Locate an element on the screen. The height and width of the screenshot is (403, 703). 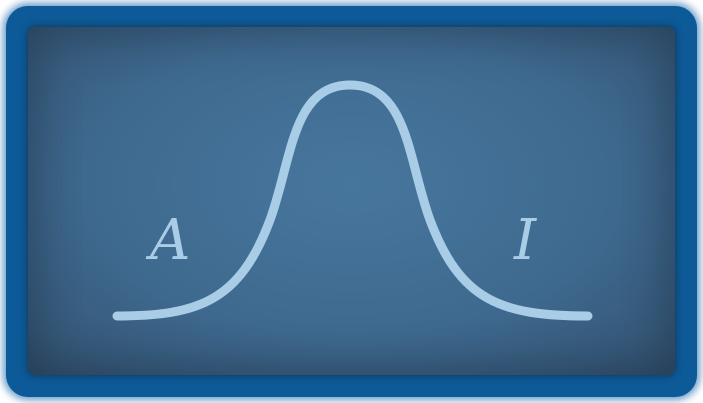
letter-a: A is located at coordinates (170, 240).